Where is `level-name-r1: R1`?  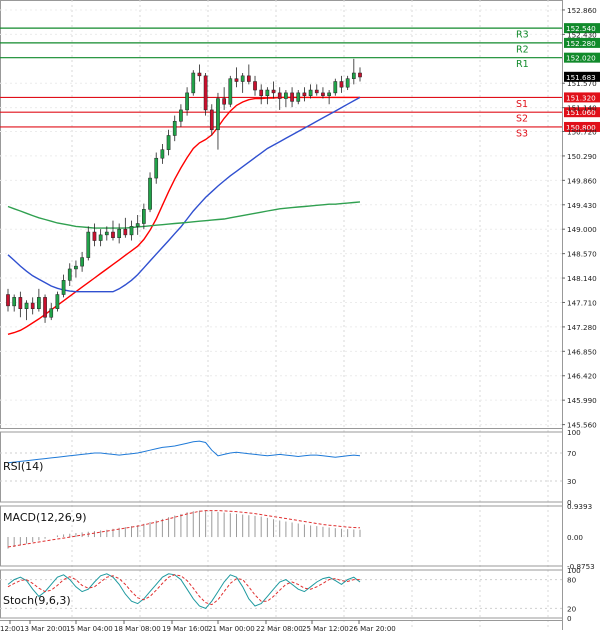
level-name-r1: R1 is located at coordinates (522, 64).